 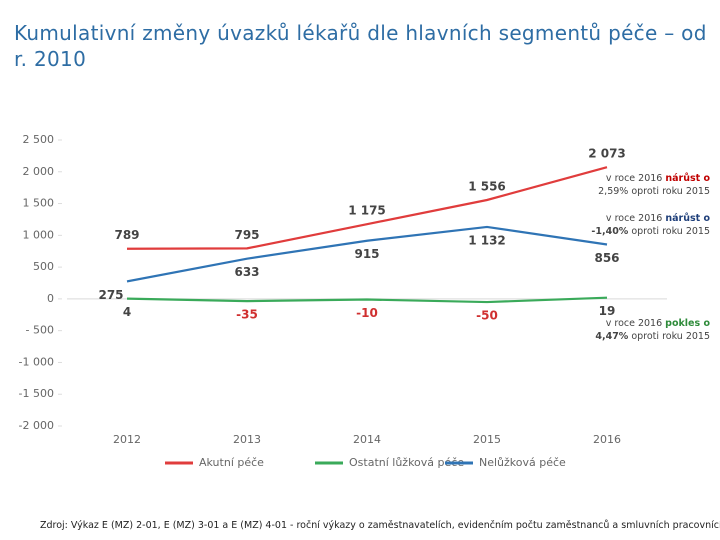 I want to click on y-tick-label: -1 500, so click(x=36, y=393).